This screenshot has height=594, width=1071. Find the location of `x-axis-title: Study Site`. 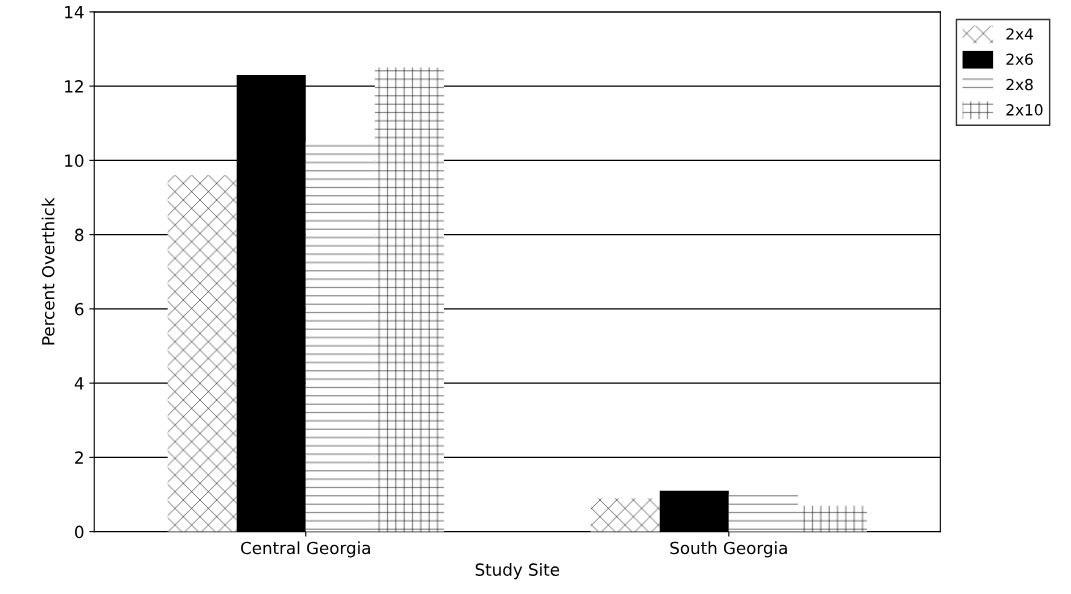

x-axis-title: Study Site is located at coordinates (517, 571).